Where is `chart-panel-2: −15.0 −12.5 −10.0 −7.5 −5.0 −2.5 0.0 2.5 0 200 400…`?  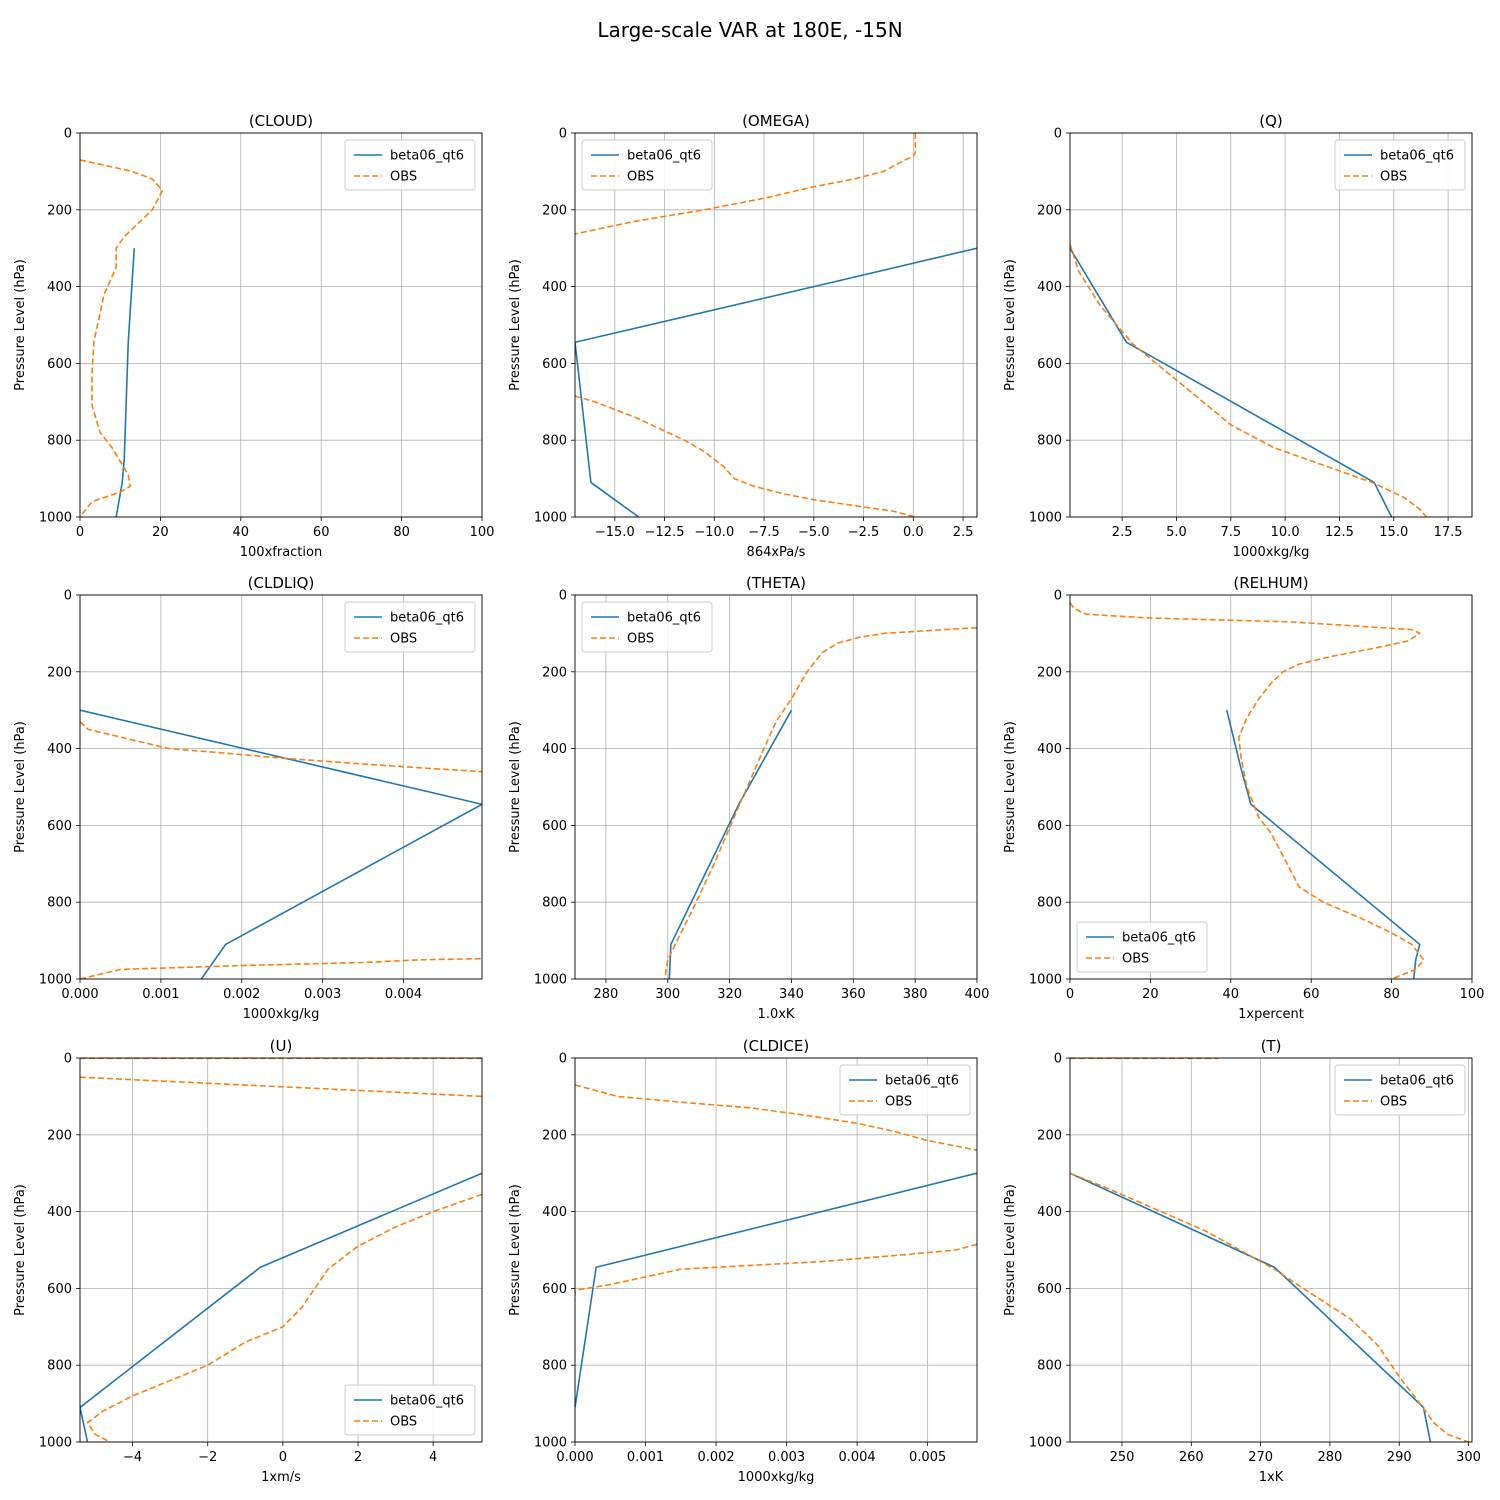
chart-panel-2: −15.0 −12.5 −10.0 −7.5 −5.0 −2.5 0.0 2.5 0 200 400… is located at coordinates (743, 336).